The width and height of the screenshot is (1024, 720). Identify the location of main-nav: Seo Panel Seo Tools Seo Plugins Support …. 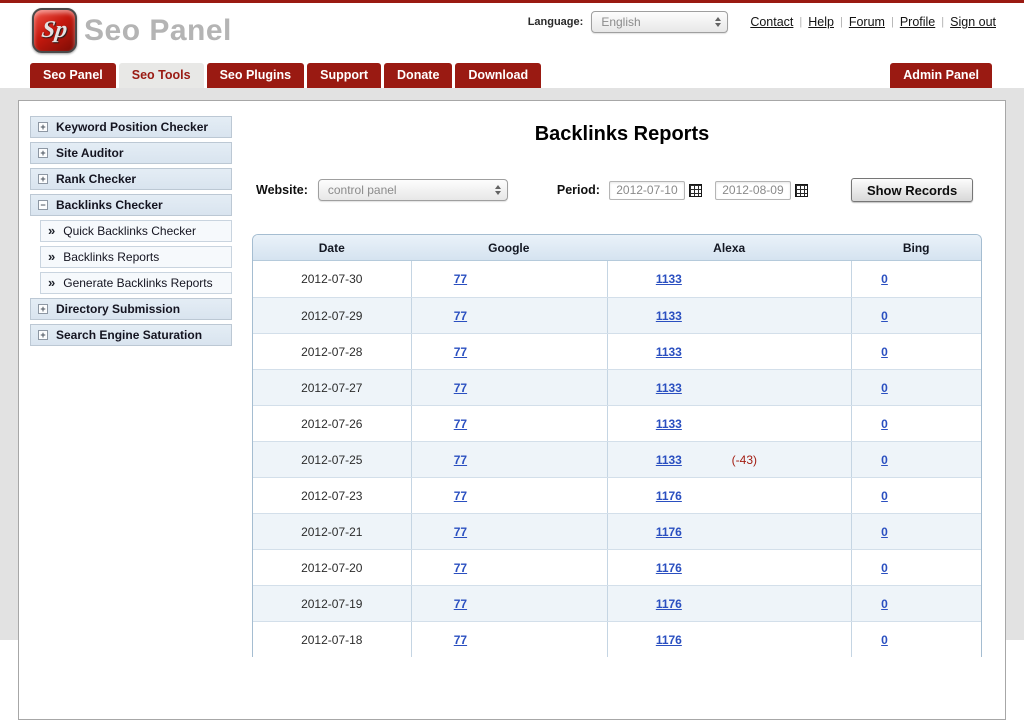
(286, 75).